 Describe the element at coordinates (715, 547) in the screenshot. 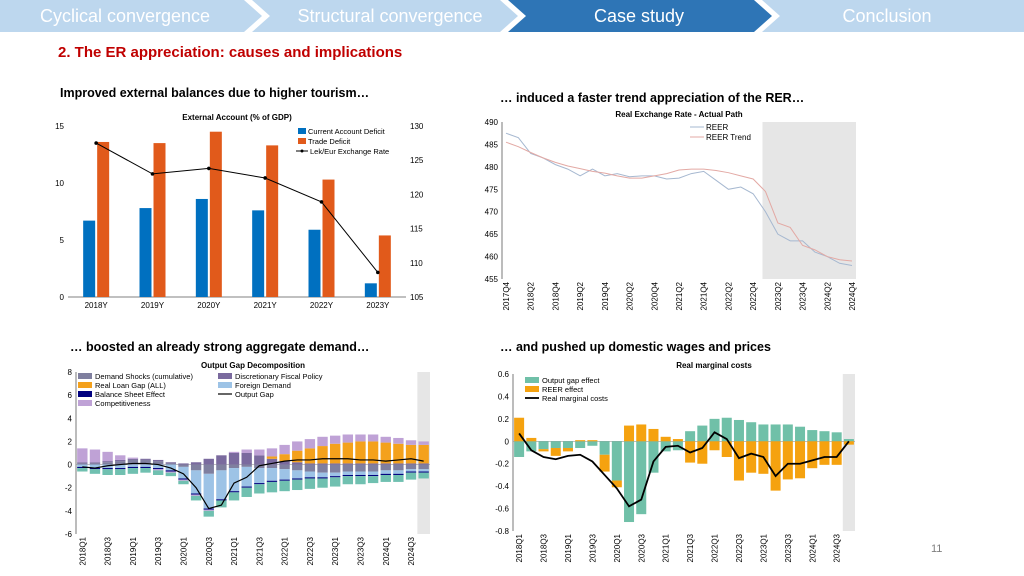

I see `x-tick-label: 2022Q1` at that location.